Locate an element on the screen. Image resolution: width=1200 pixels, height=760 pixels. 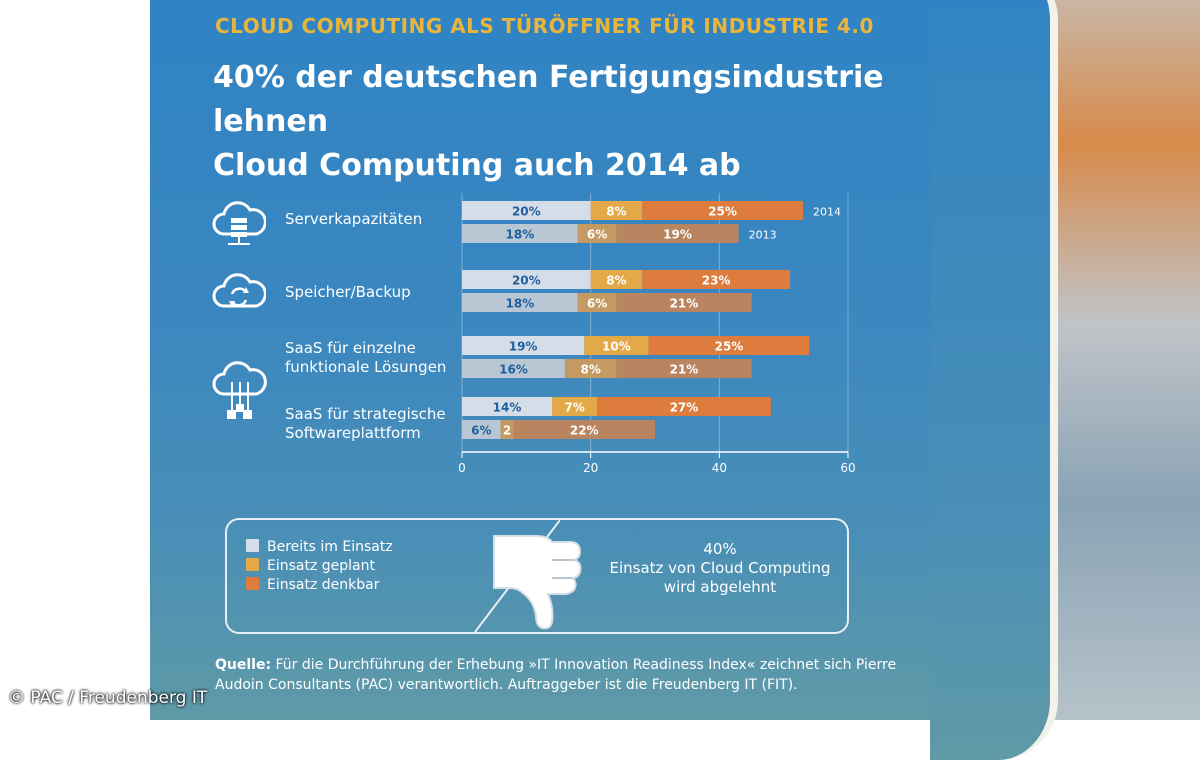
bar-label-1-2014-0: 20% is located at coordinates (526, 281).